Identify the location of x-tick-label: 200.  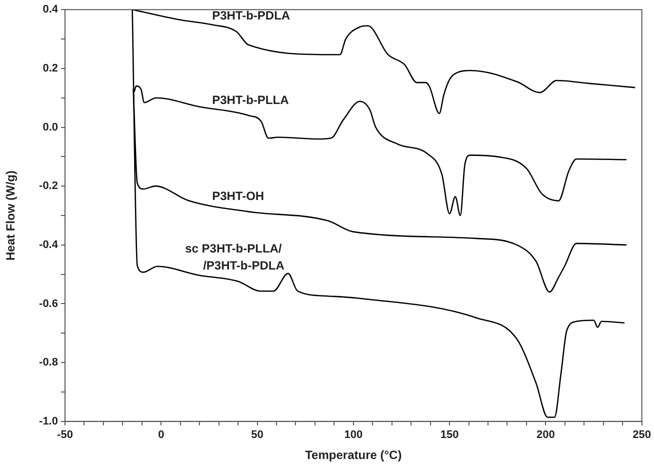
(545, 435).